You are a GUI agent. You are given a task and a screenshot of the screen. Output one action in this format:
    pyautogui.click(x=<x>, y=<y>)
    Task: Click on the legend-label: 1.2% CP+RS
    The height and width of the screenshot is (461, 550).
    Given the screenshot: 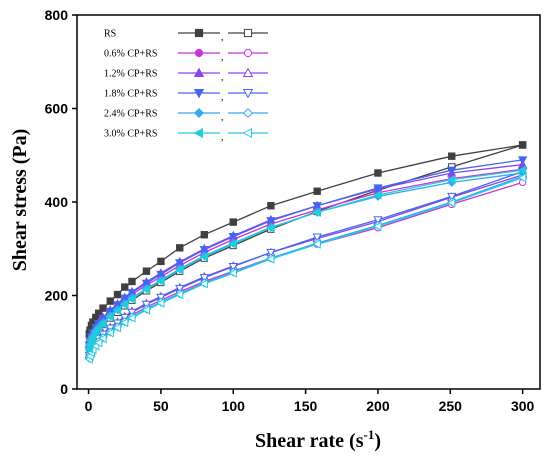 What is the action you would take?
    pyautogui.click(x=130, y=74)
    